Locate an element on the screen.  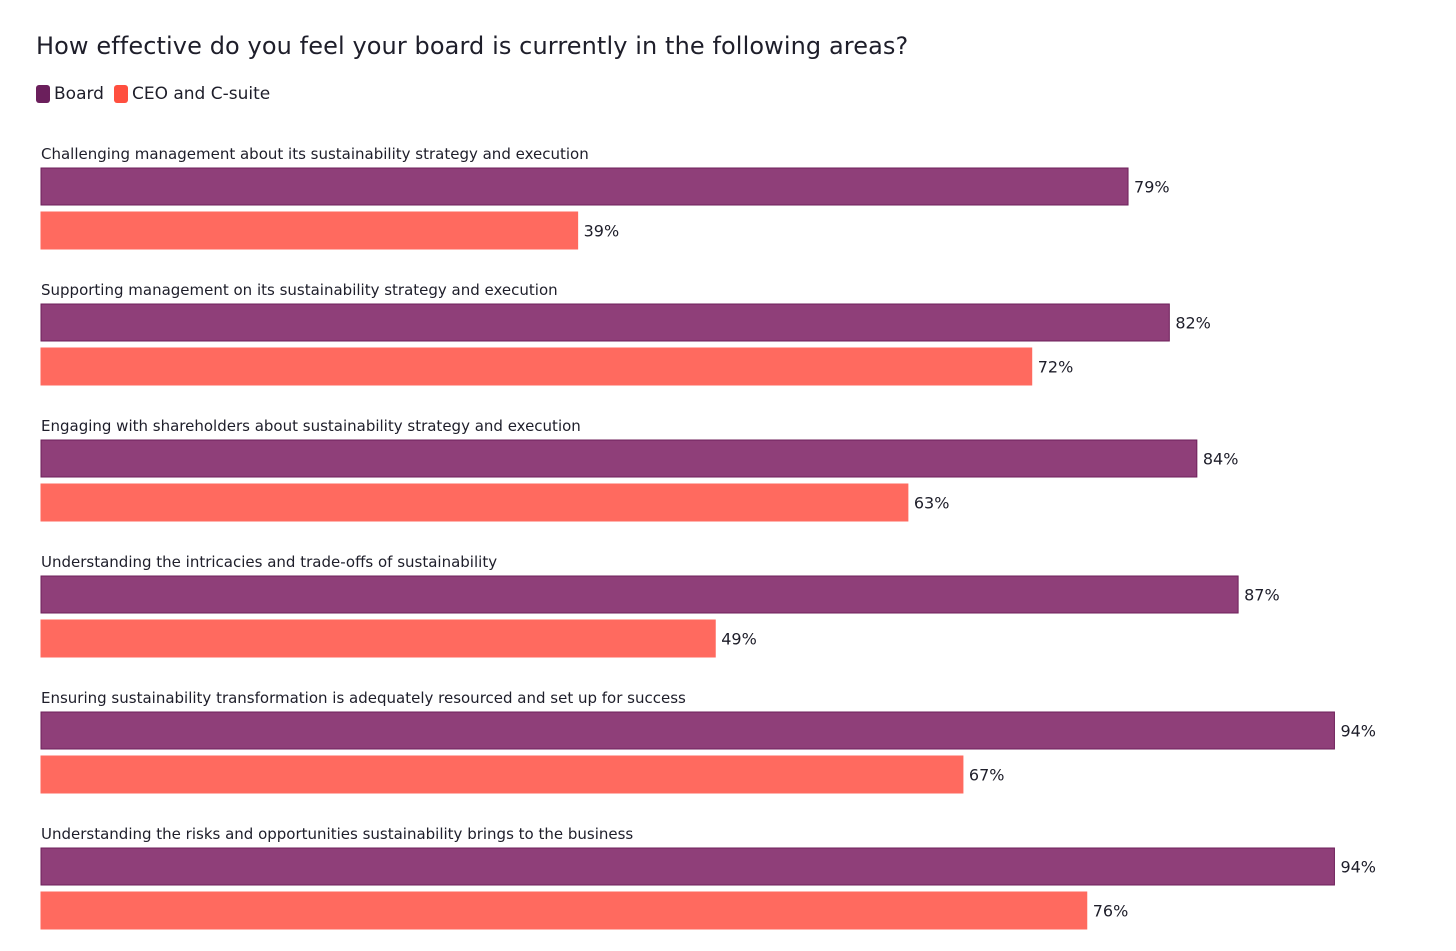
legend-item-board: Board is located at coordinates (70, 94).